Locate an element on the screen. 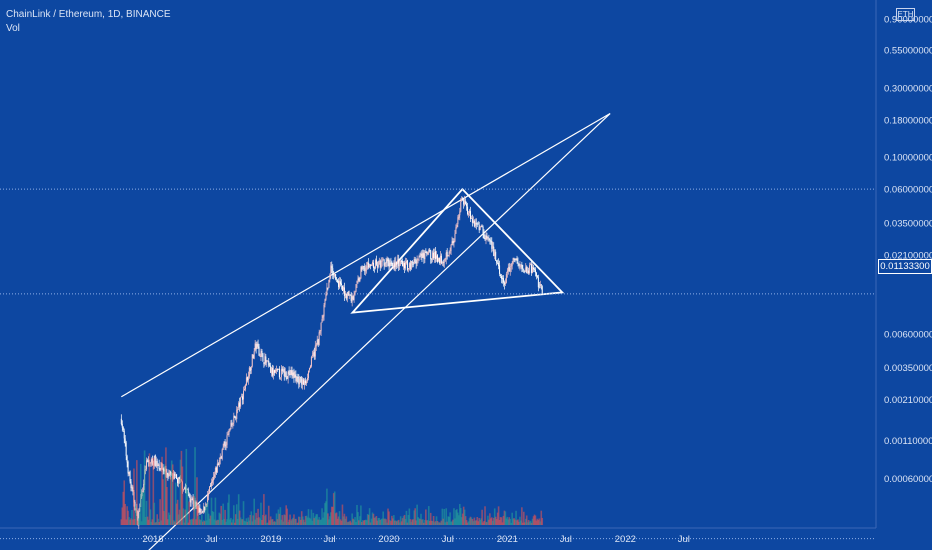 This screenshot has width=932, height=550. volume-indicator-label: Vol is located at coordinates (13, 28).